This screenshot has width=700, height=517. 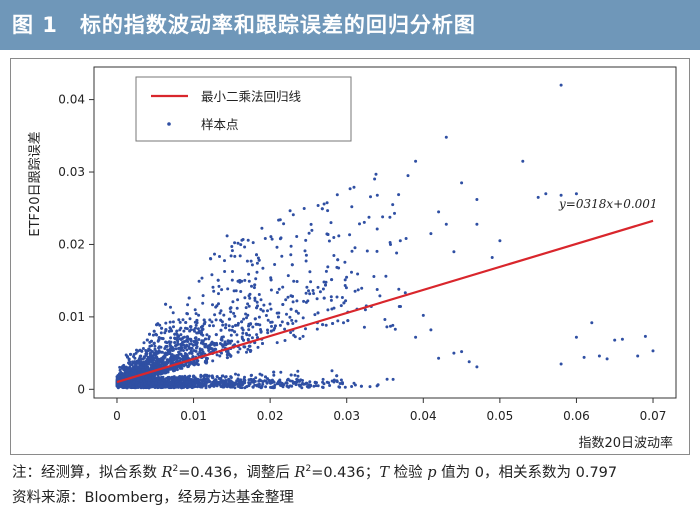 What do you see at coordinates (384, 473) in the screenshot?
I see `t-symbol: T` at bounding box center [384, 473].